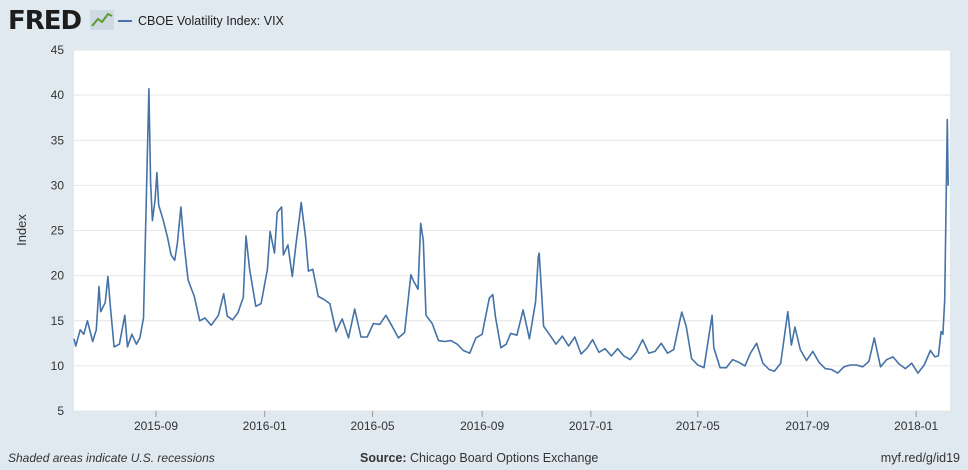  What do you see at coordinates (58, 95) in the screenshot?
I see `y-tick-label: 40` at bounding box center [58, 95].